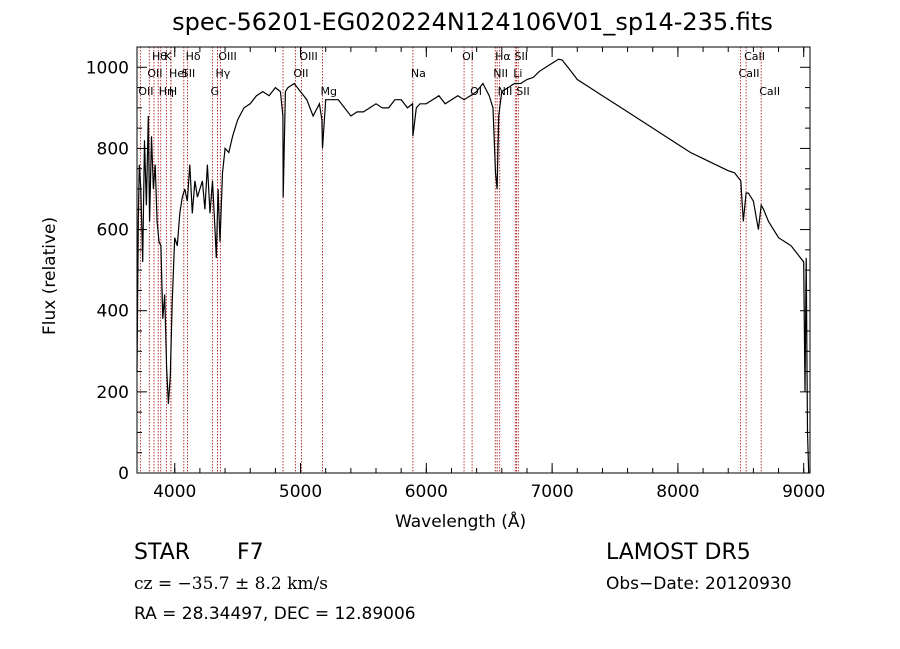  Describe the element at coordinates (227, 56) in the screenshot. I see `line-marker-label-12: OIII` at that location.